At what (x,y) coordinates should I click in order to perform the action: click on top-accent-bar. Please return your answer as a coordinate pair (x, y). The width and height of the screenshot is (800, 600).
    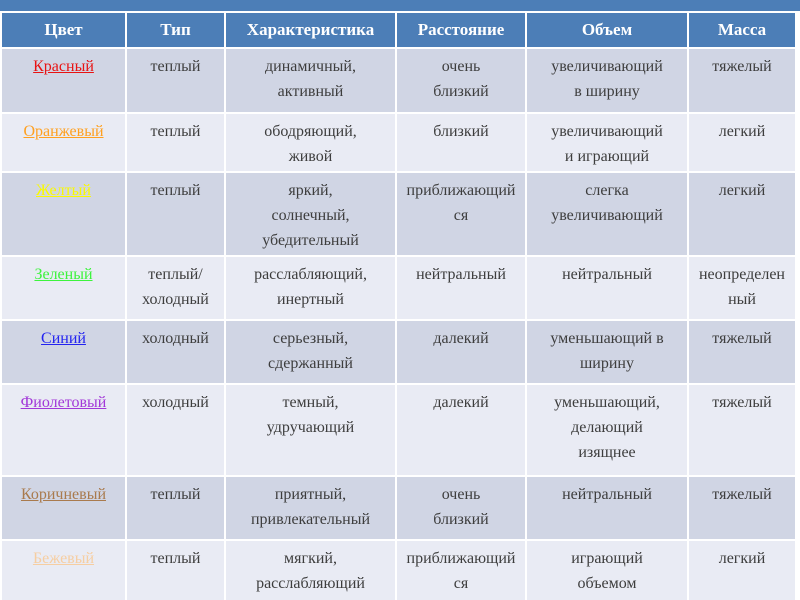
    Looking at the image, I should click on (400, 5).